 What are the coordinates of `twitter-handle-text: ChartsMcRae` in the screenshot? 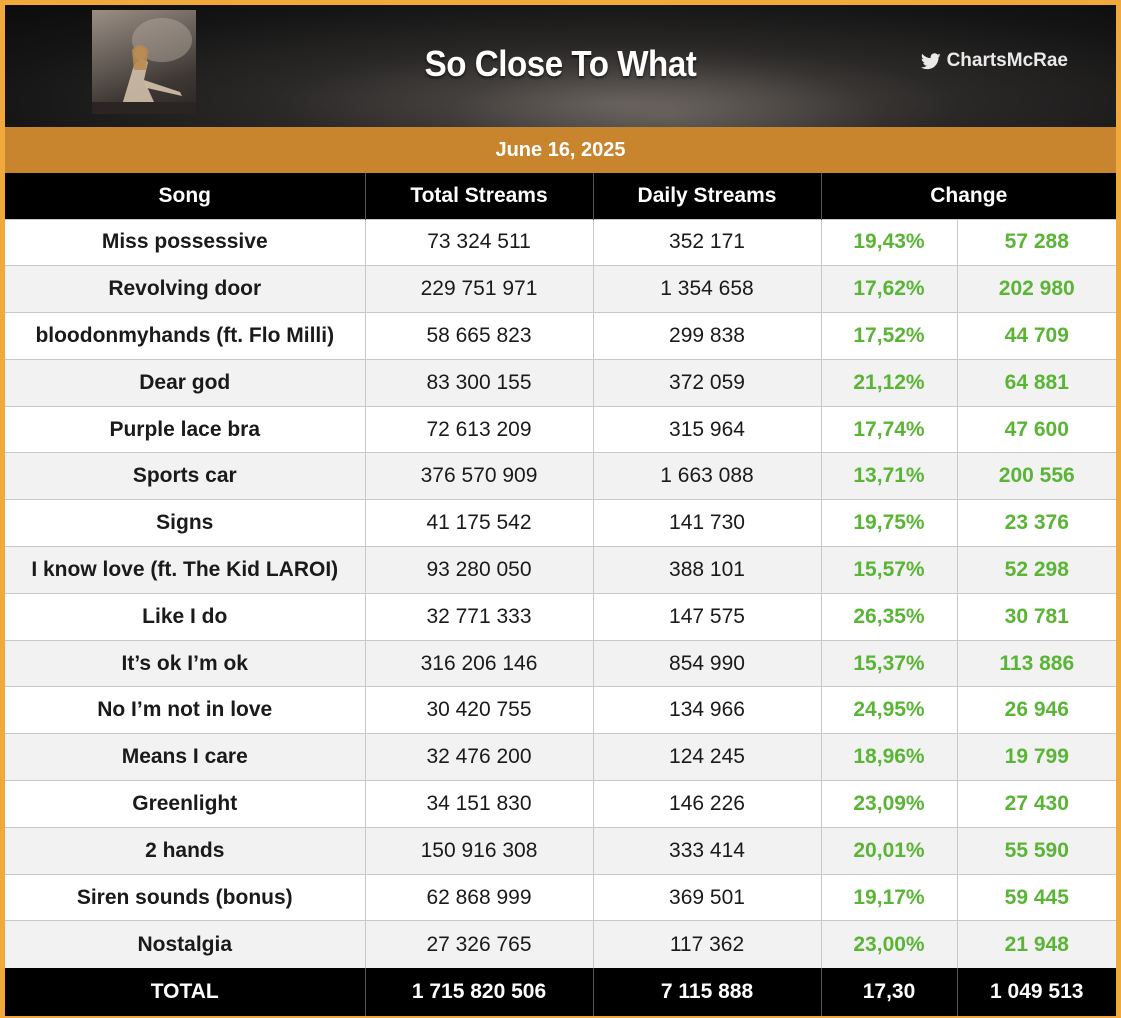 It's located at (1007, 60).